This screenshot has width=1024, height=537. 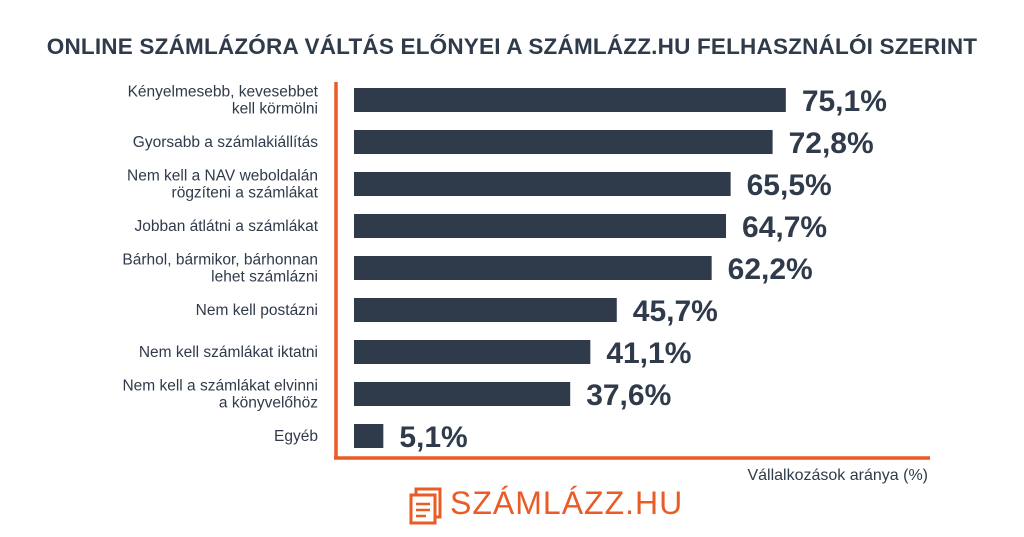 I want to click on category-label: Nem kell postázni, so click(x=257, y=310).